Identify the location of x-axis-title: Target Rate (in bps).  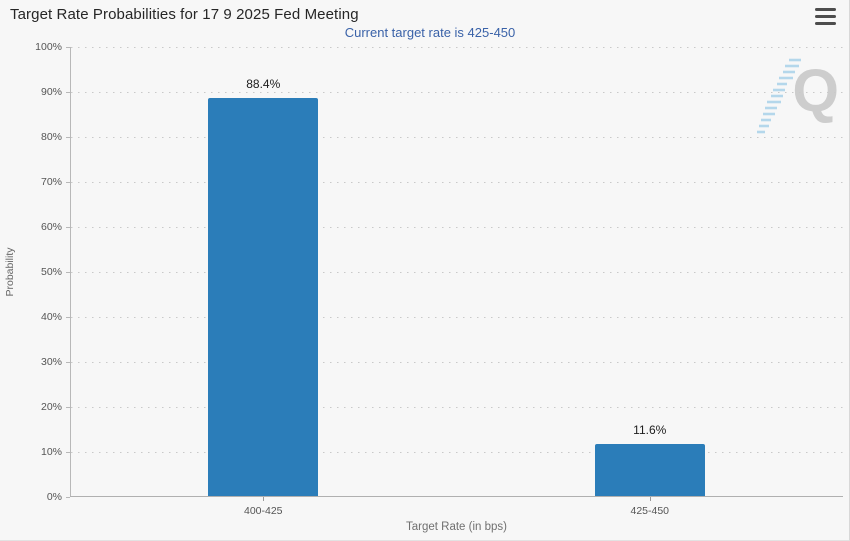
(456, 527).